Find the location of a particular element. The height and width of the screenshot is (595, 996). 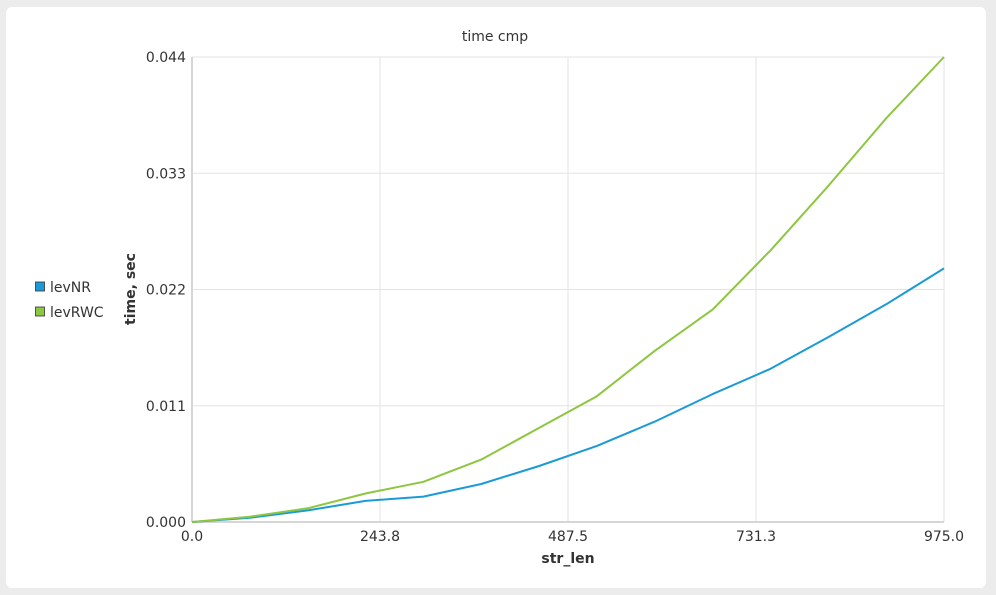

y-tick-label: 0.033 is located at coordinates (166, 174).